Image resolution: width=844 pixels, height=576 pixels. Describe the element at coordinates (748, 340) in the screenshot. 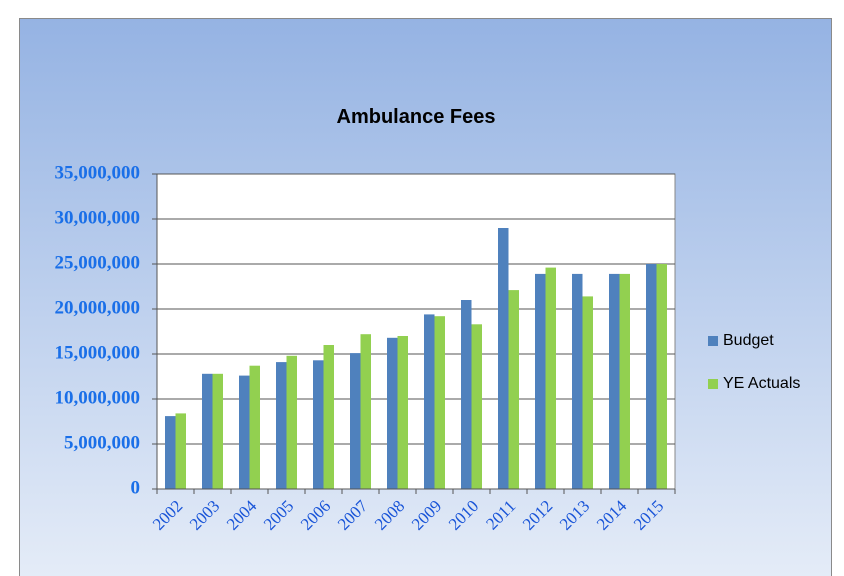

I see `legend-label: Budget` at that location.